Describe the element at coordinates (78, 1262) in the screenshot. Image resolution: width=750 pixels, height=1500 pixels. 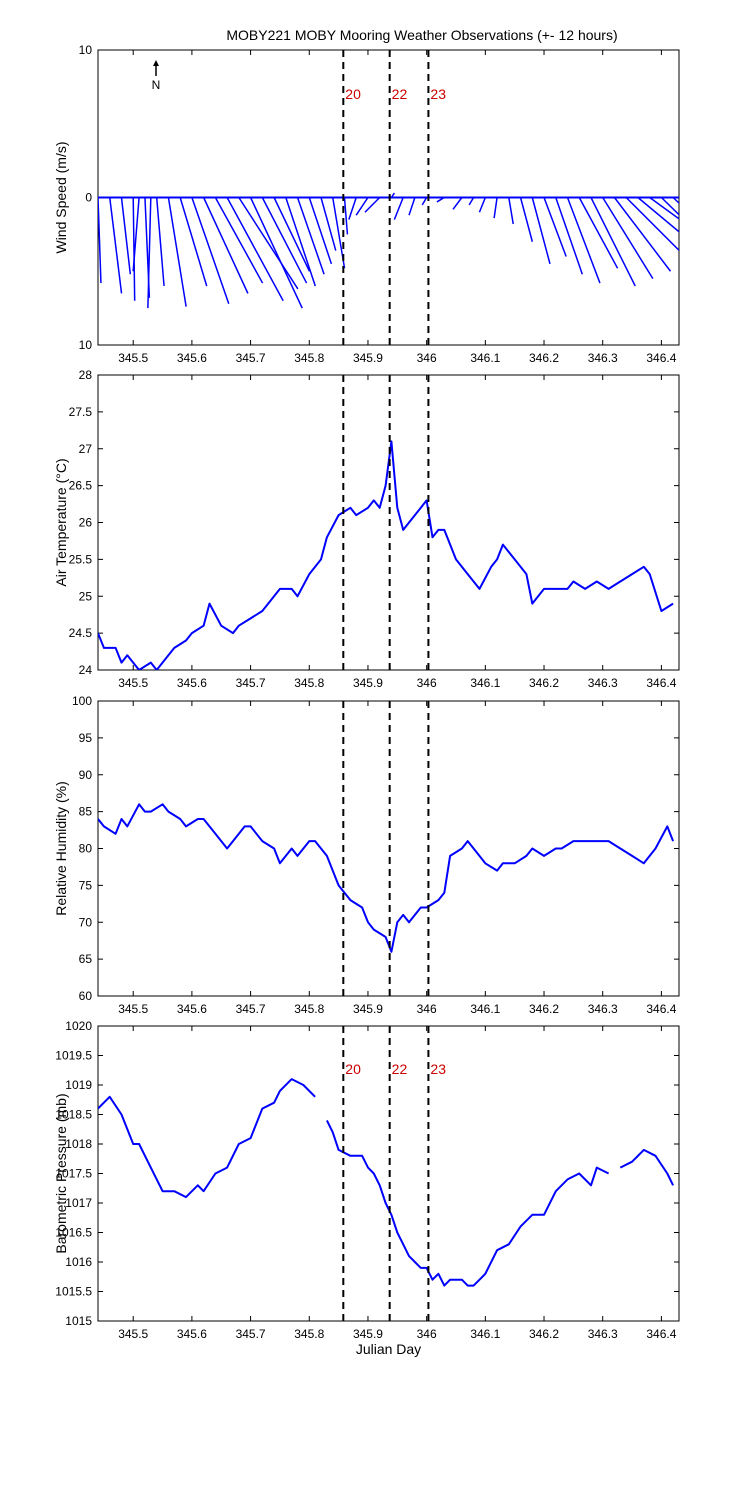
I see `y-tick-label: 1016` at that location.